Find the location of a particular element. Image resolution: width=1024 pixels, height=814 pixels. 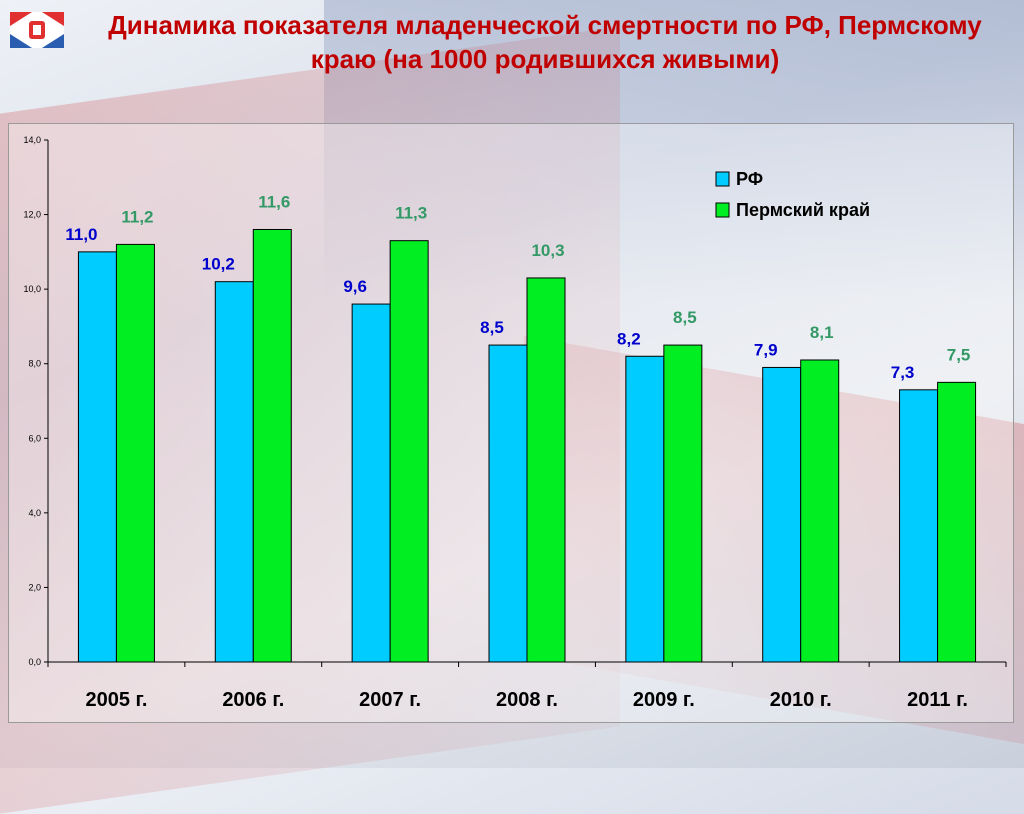

data-label-rf: 9,6 is located at coordinates (355, 286).